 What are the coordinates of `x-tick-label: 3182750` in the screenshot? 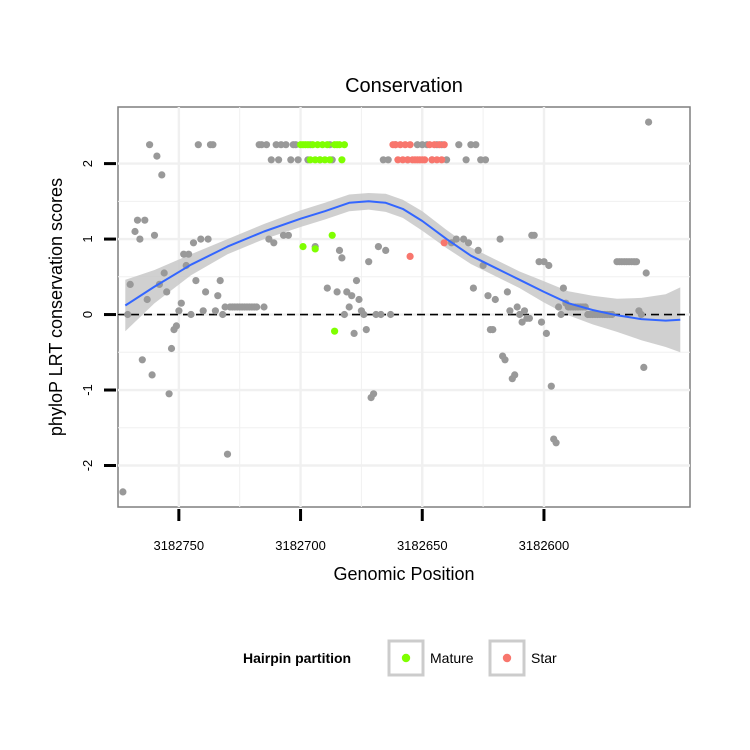 It's located at (179, 545).